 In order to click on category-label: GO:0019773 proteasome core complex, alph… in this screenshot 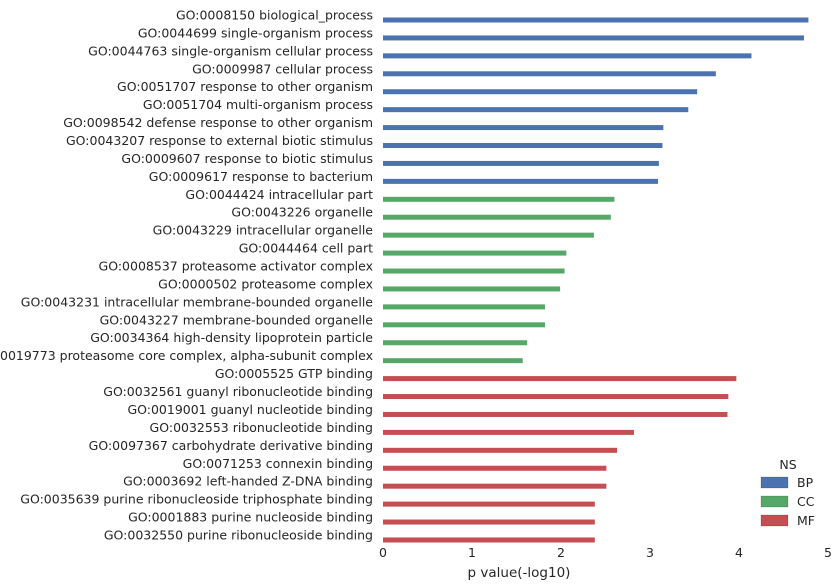, I will do `click(186, 355)`.